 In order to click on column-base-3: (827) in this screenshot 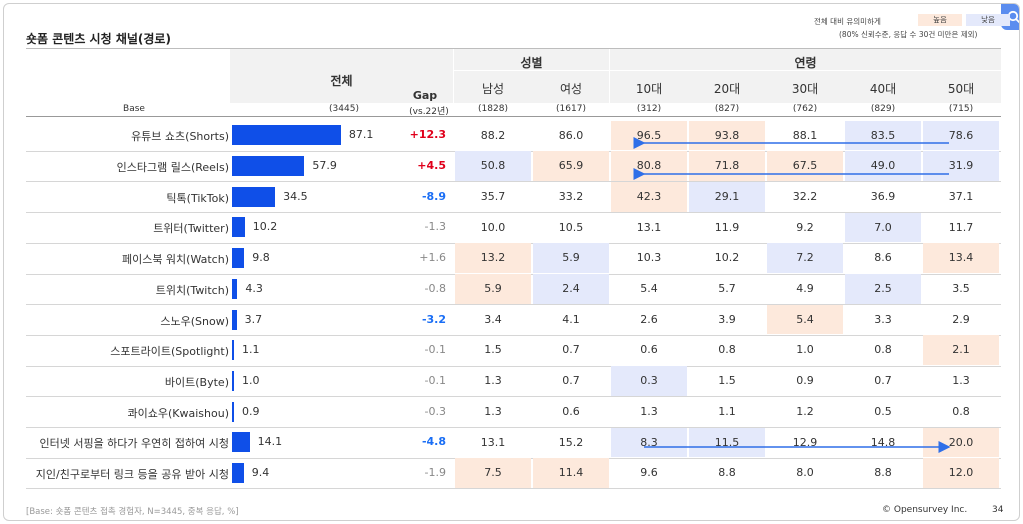, I will do `click(727, 109)`.